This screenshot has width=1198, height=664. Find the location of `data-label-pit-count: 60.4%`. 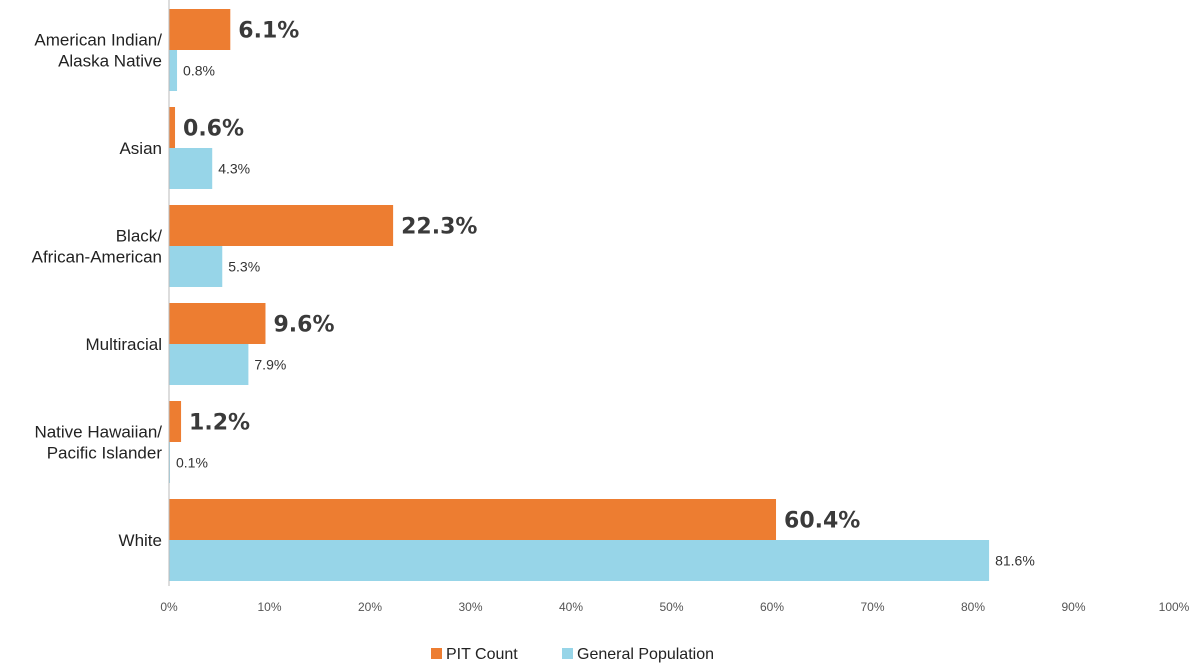

data-label-pit-count: 60.4% is located at coordinates (822, 521).